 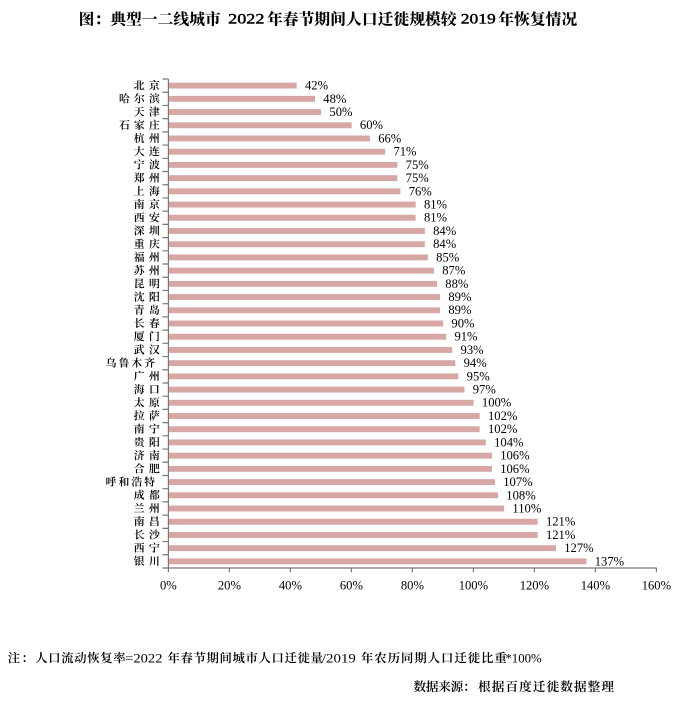 What do you see at coordinates (335, 99) in the screenshot?
I see `svg-text: 48%` at bounding box center [335, 99].